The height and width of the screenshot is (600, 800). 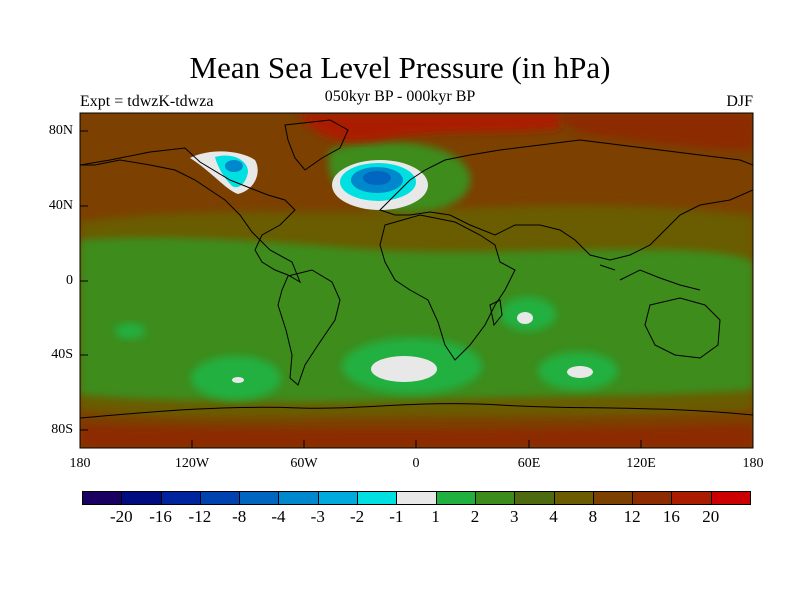 I want to click on colorbar-label: -16, so click(x=160, y=516).